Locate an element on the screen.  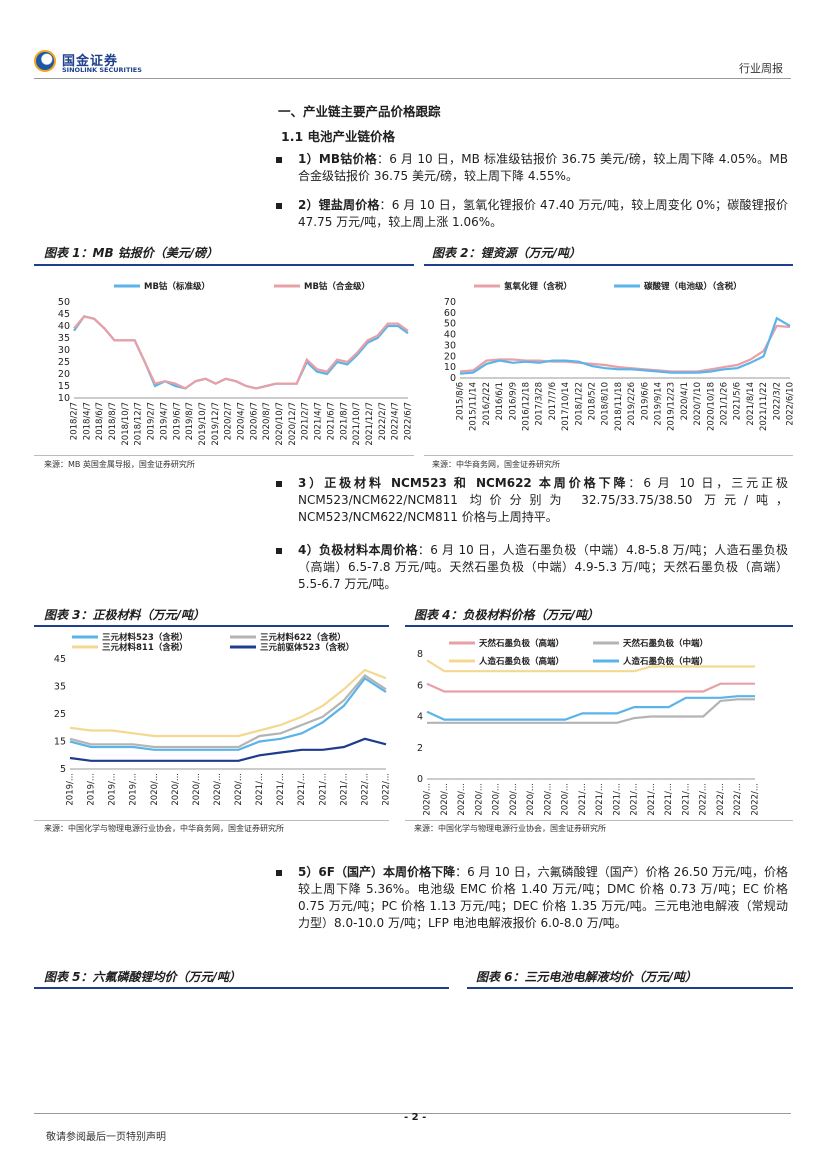
figure-1-bottom-rule is located at coordinates (224, 455).